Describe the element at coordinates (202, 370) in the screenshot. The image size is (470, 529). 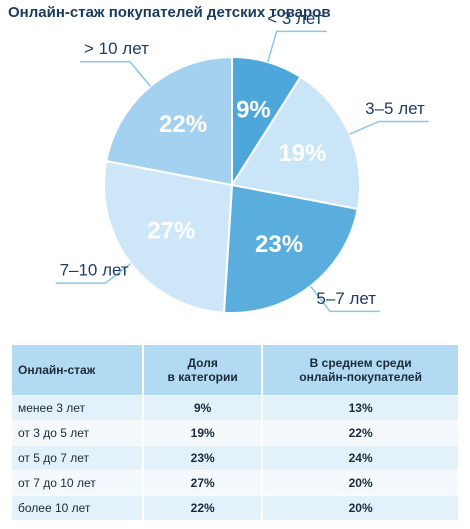
I see `header-cell: Доля в категории` at that location.